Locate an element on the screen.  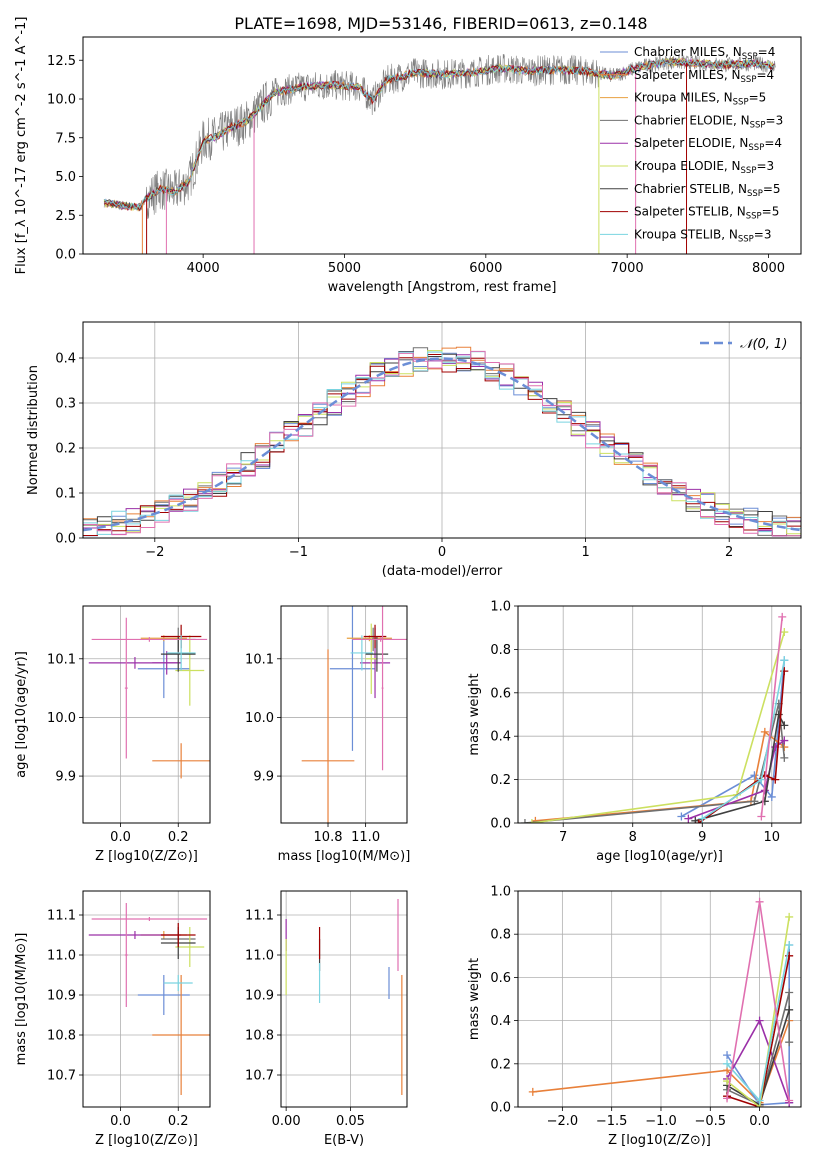
age-vs-mass-plot is located at coordinates (354, 714).